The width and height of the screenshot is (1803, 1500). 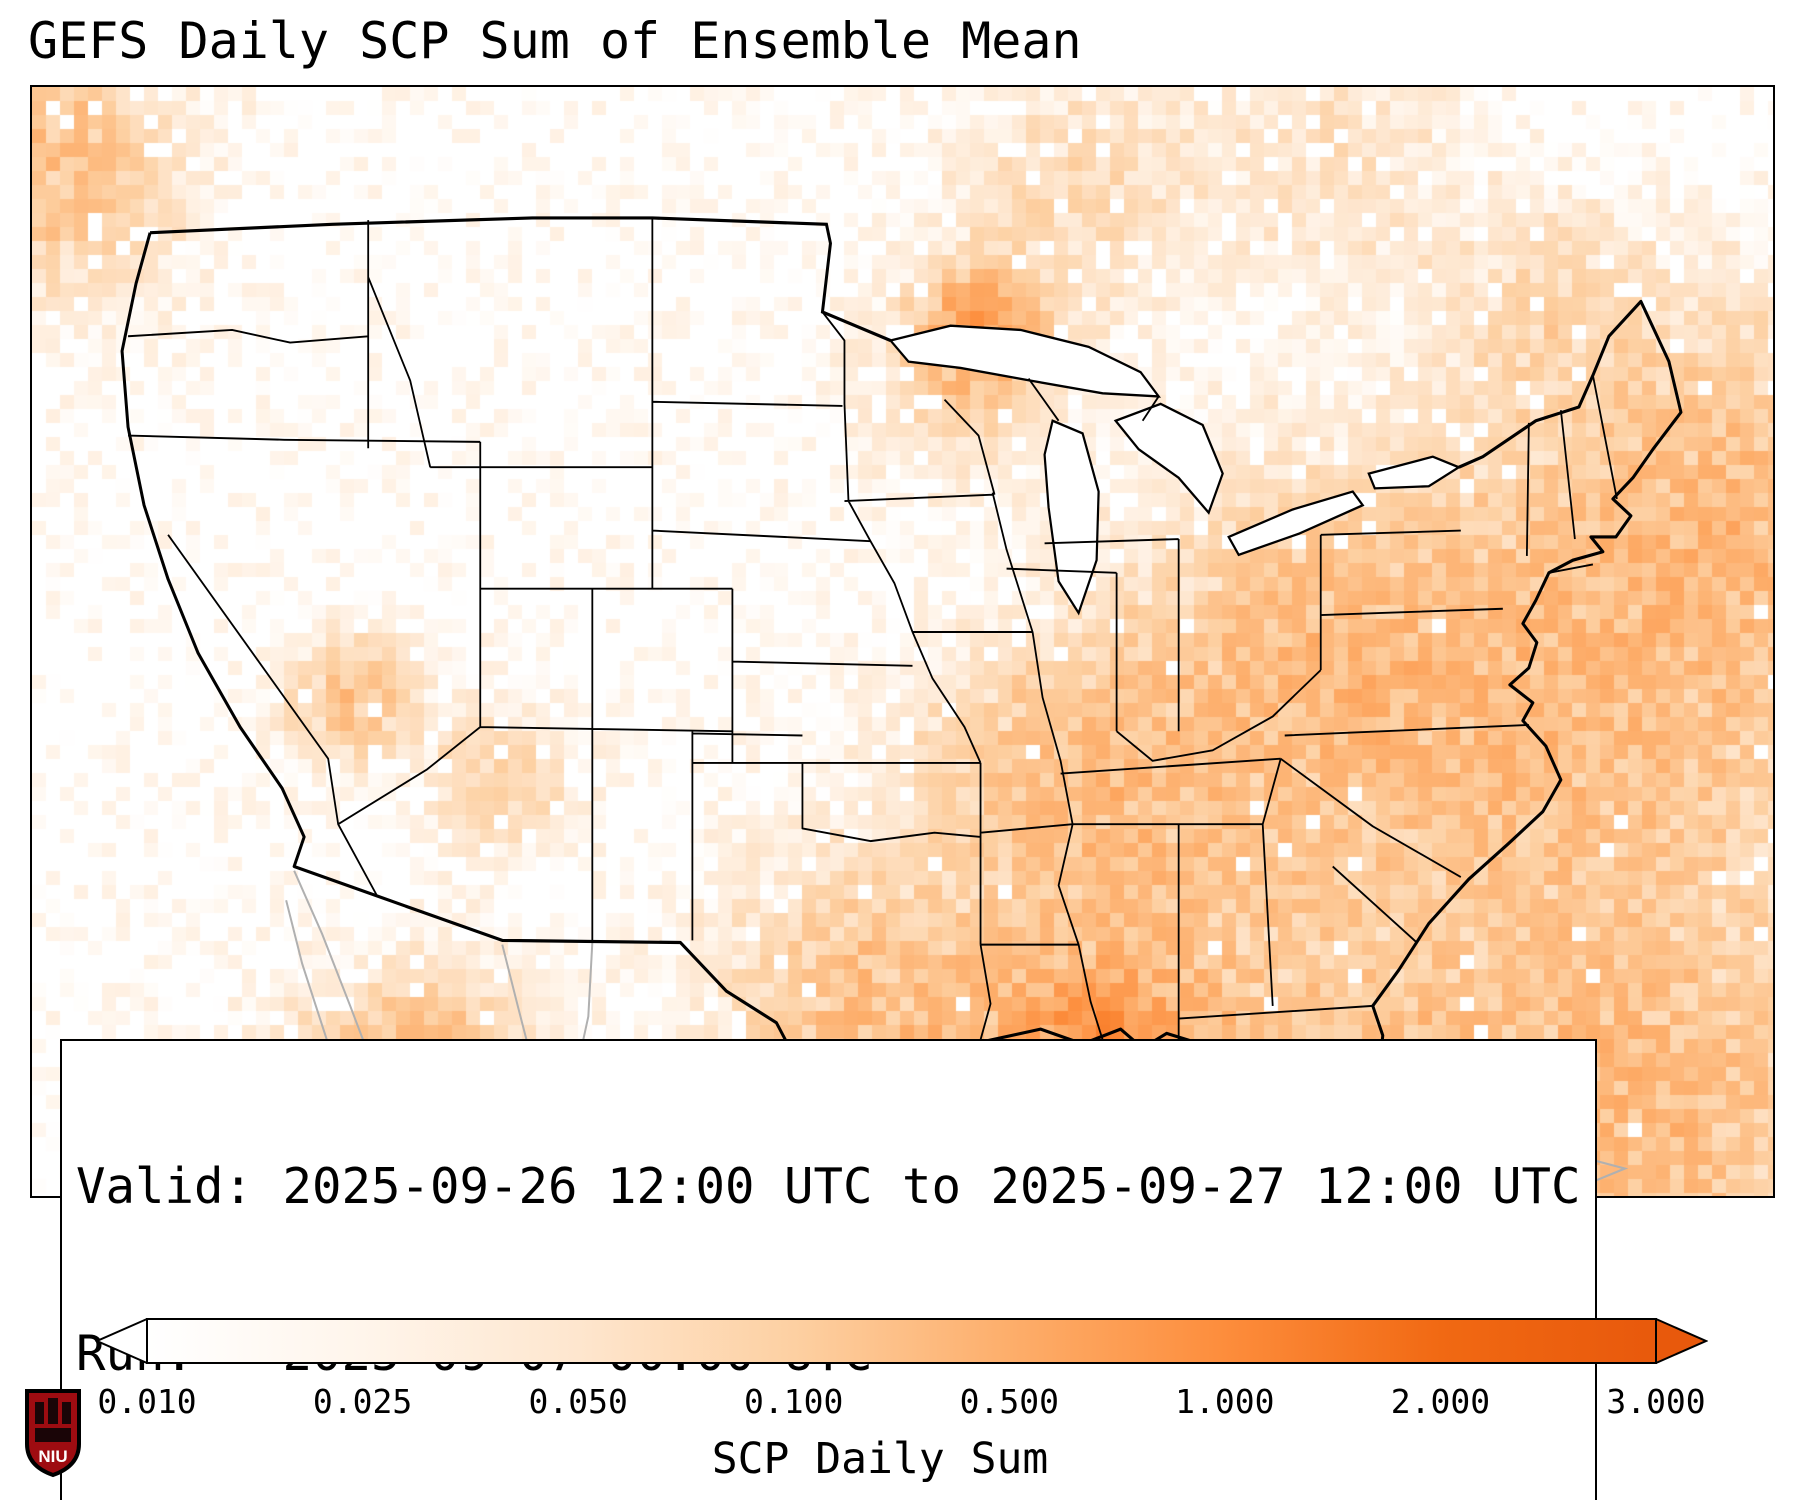 What do you see at coordinates (1440, 1401) in the screenshot?
I see `colorbar-tick-label: 2.000` at bounding box center [1440, 1401].